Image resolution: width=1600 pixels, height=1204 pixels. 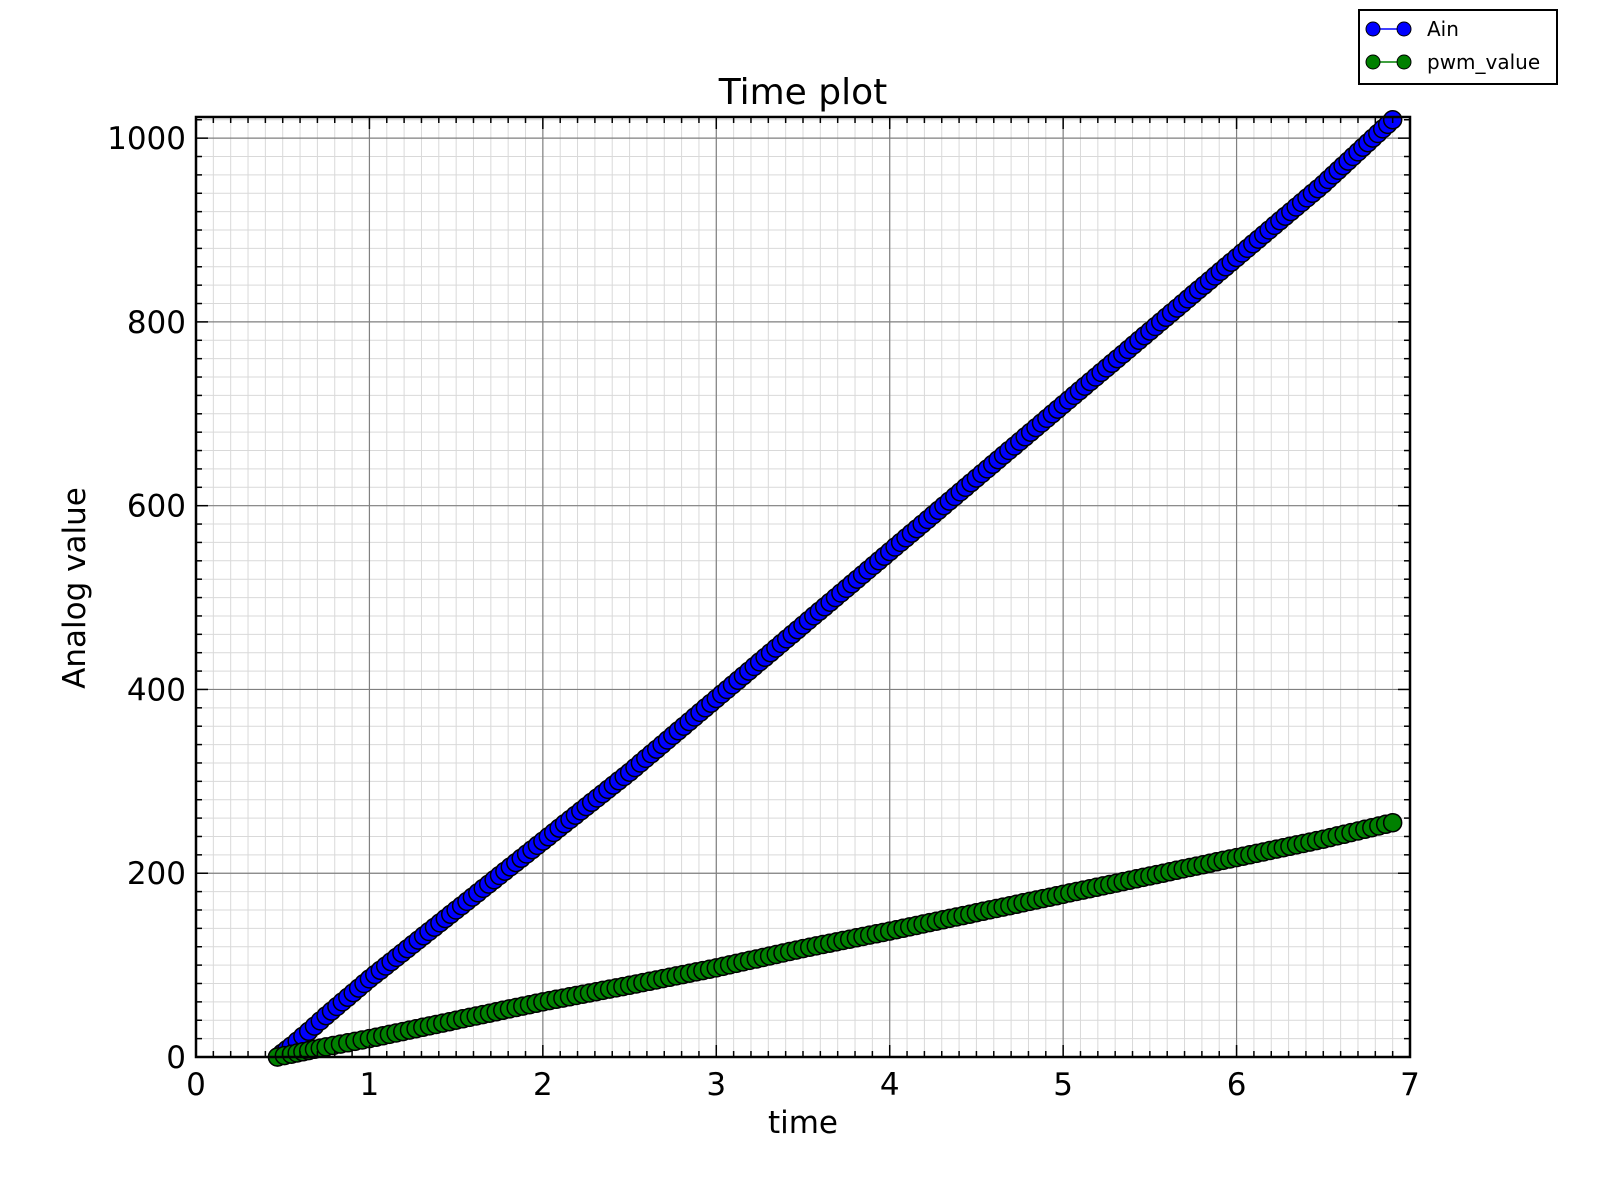 What do you see at coordinates (146, 598) in the screenshot?
I see `y-tick-labels: 0 200 400 600 800 1000` at bounding box center [146, 598].